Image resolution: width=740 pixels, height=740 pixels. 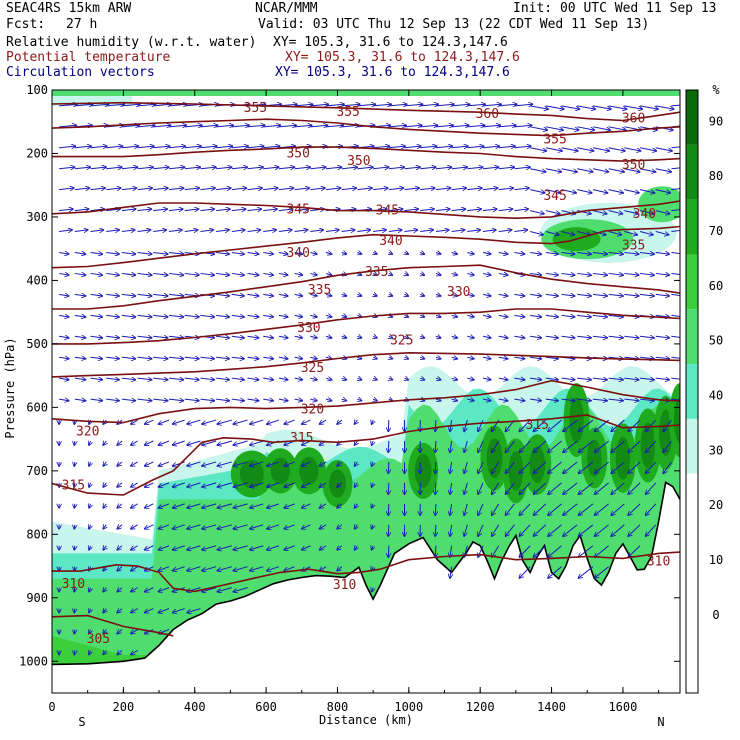 What do you see at coordinates (366, 401) in the screenshot?
I see `theta-320-contour` at bounding box center [366, 401].